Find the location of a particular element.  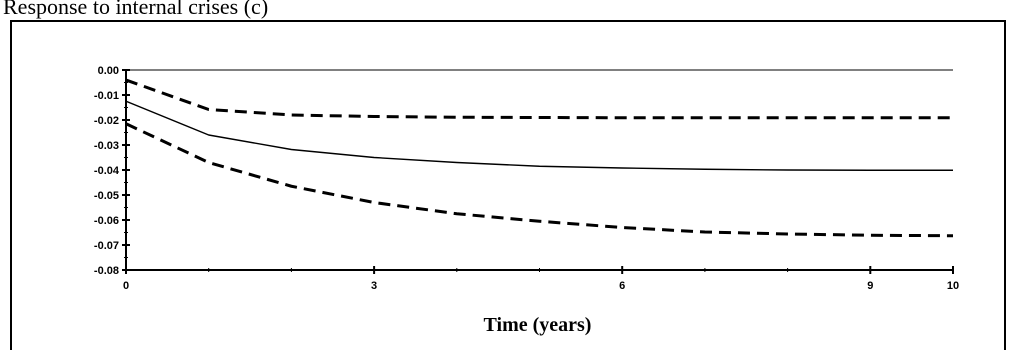

y-tick-label: -0.05 is located at coordinates (106, 196).